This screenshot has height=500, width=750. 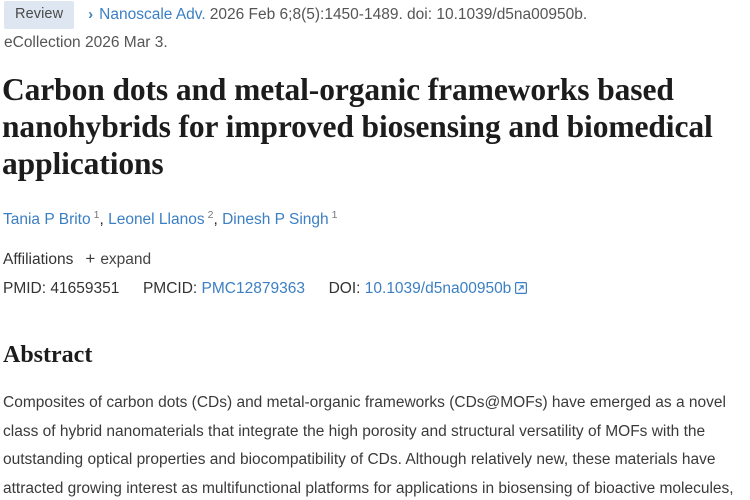 I want to click on pmcid-label: PMCID:, so click(x=170, y=289).